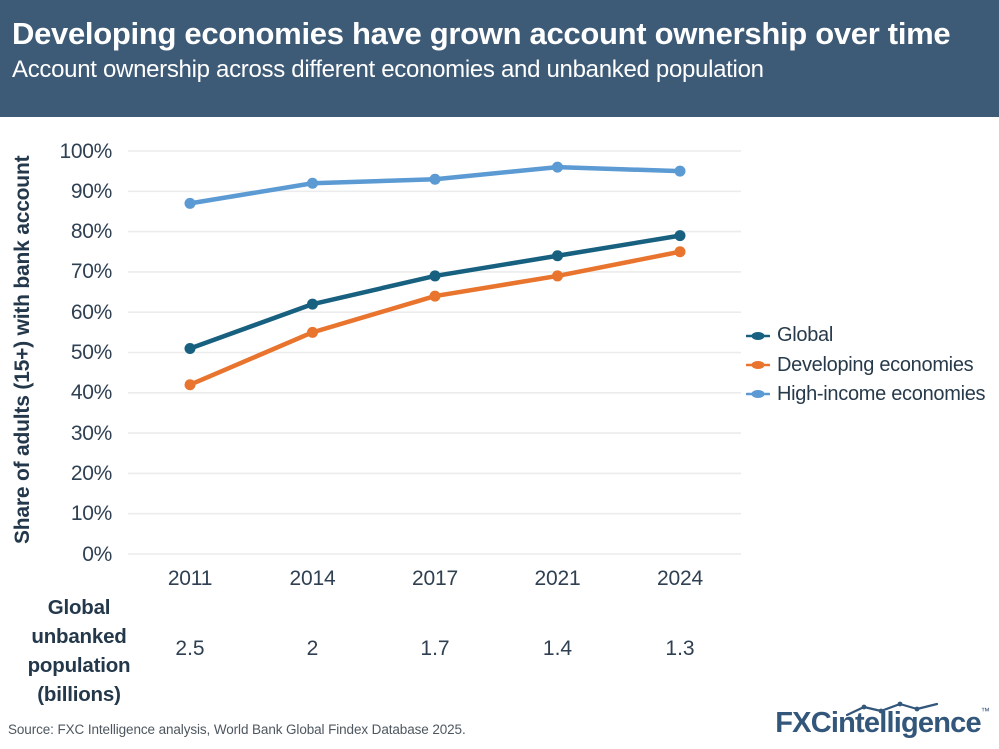 The image size is (999, 749). What do you see at coordinates (557, 578) in the screenshot?
I see `x-tick-label: 2021` at bounding box center [557, 578].